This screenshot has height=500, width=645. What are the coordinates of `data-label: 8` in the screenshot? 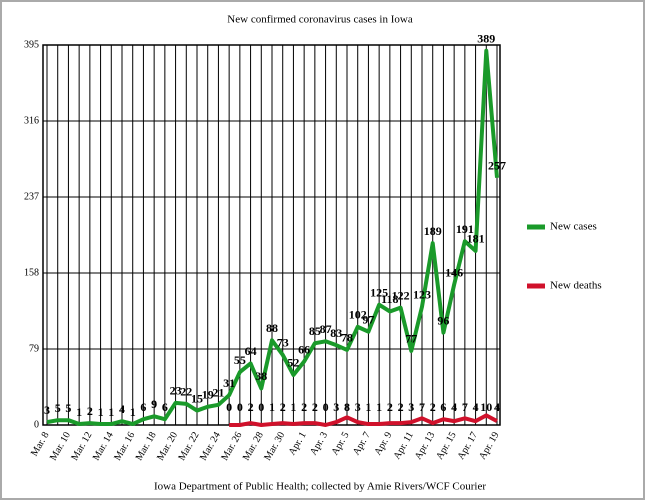 It's located at (347, 407).